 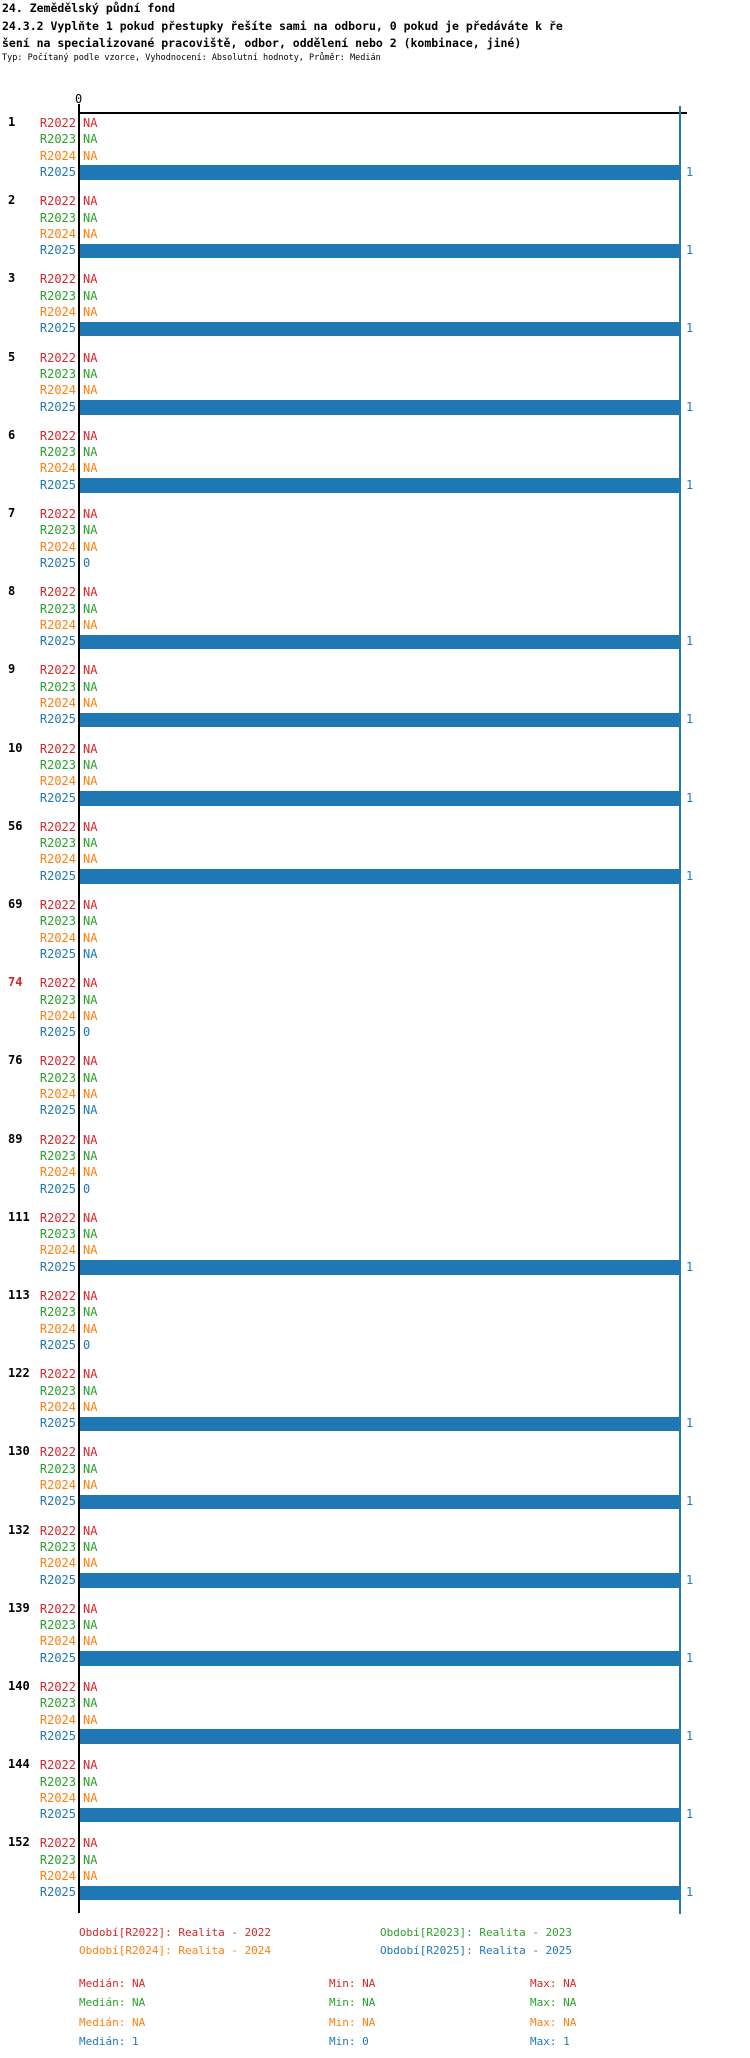 What do you see at coordinates (175, 1932) in the screenshot?
I see `legend-item-r2022: Období[R2022]: Realita - 2022` at bounding box center [175, 1932].